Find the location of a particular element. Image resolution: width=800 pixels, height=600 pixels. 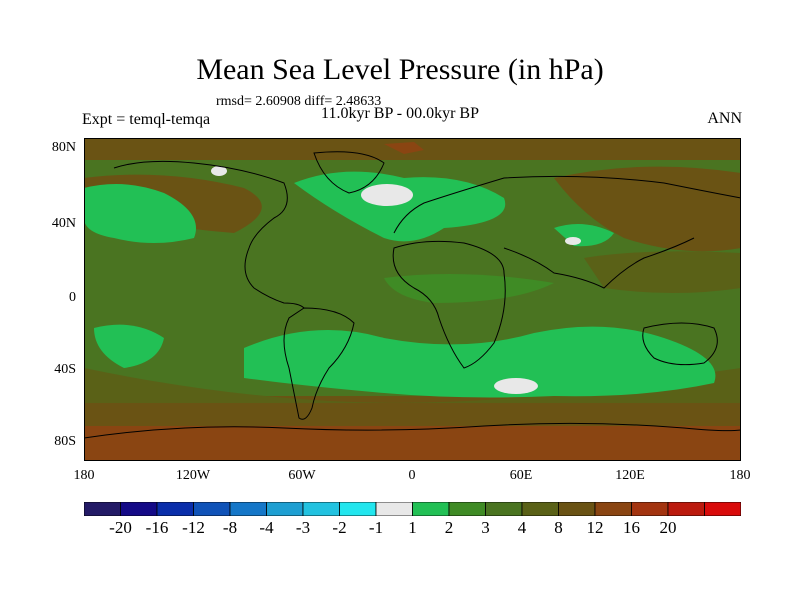

north-atlantic-low is located at coordinates (400, 206).